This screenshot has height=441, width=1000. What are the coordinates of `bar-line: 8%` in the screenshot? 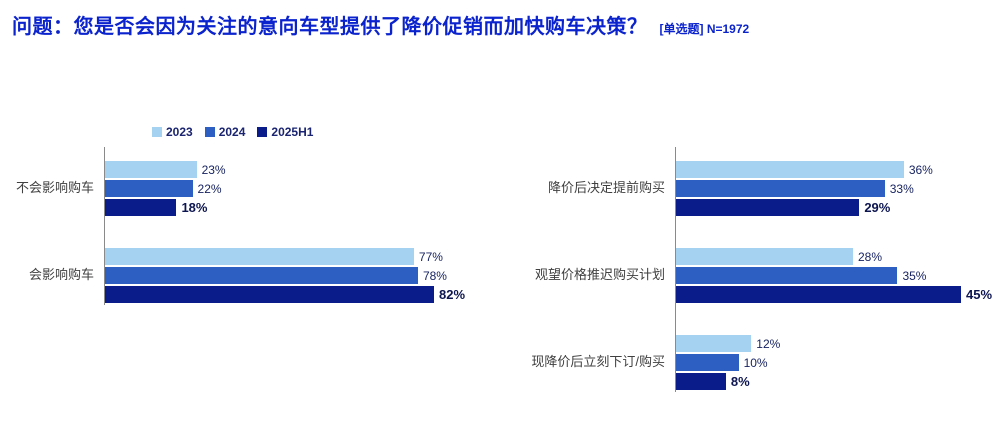 It's located at (837, 381).